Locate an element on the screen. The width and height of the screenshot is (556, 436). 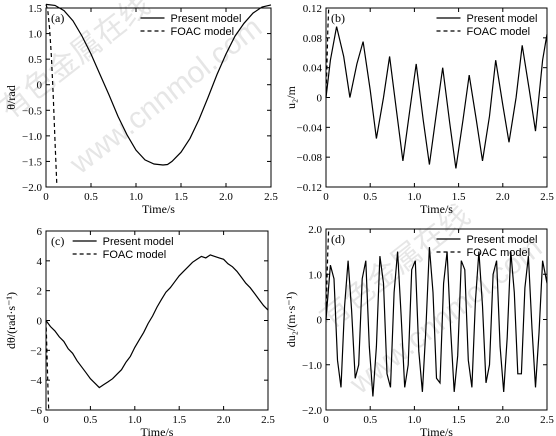
y-tick-label: −0.08 is located at coordinates (310, 158).